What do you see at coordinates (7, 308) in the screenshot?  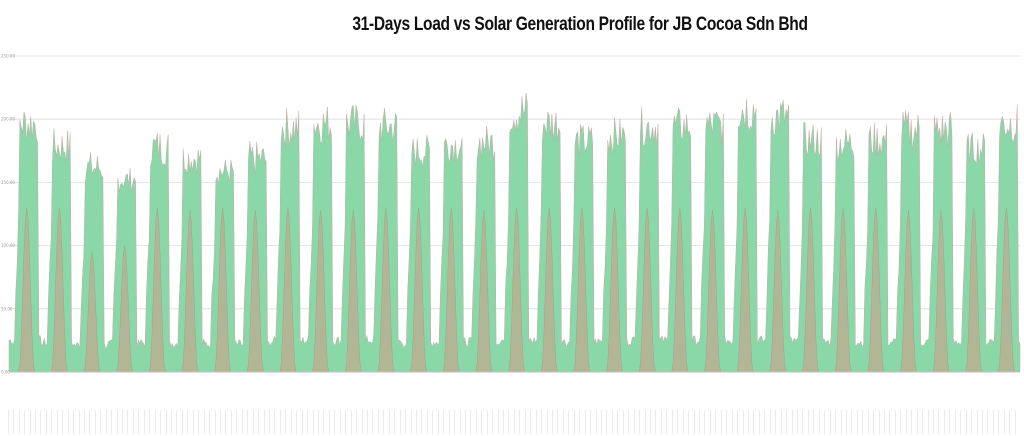 I see `y-tick-label: 50.00` at bounding box center [7, 308].